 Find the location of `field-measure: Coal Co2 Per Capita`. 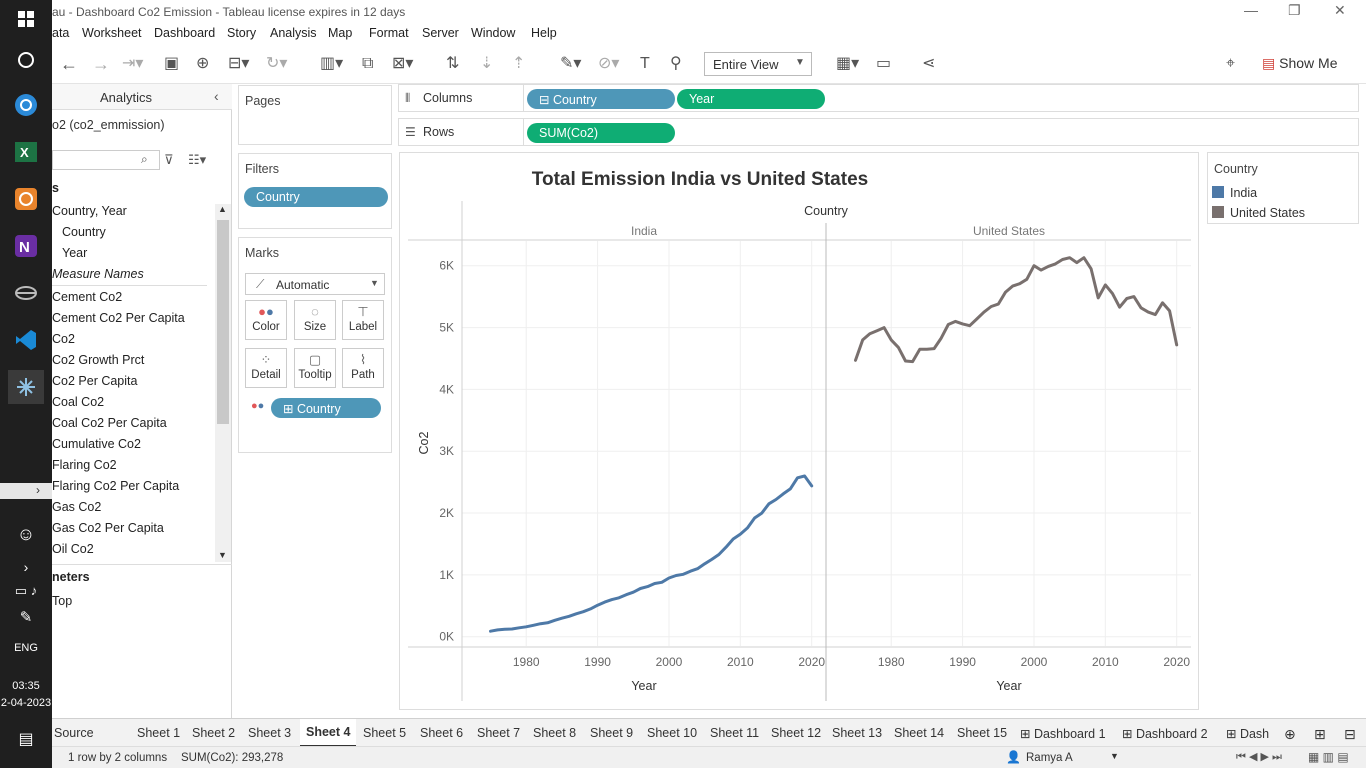

field-measure: Coal Co2 Per Capita is located at coordinates (109, 423).